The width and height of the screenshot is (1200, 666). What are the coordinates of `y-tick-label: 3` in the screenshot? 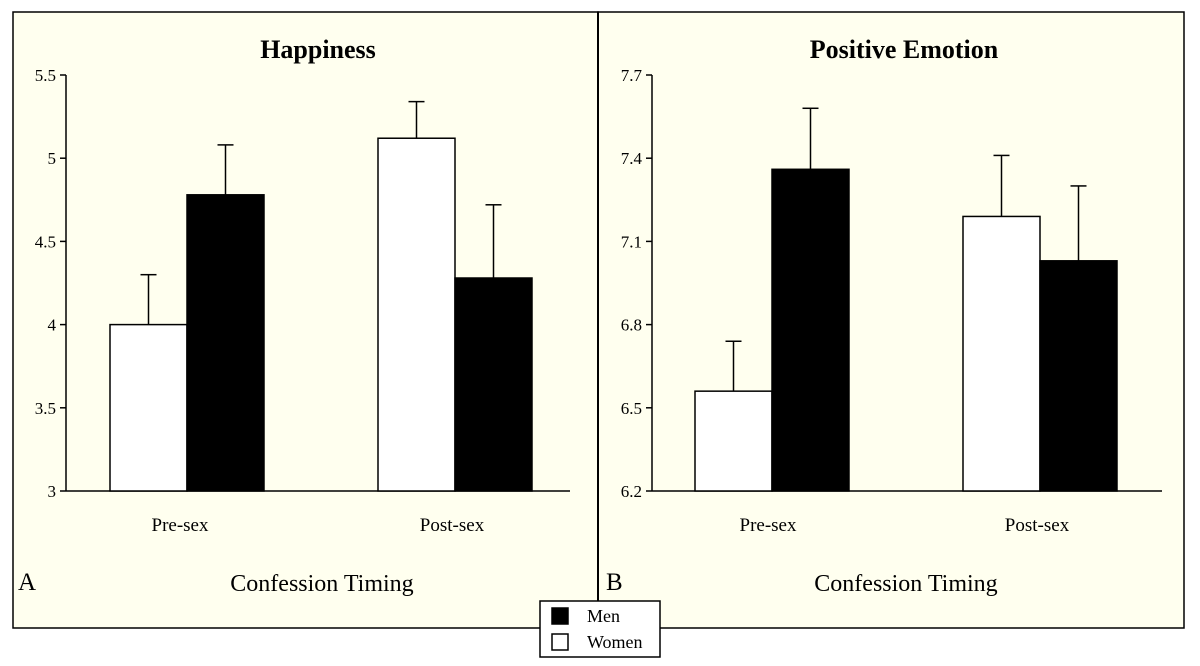 It's located at (52, 491).